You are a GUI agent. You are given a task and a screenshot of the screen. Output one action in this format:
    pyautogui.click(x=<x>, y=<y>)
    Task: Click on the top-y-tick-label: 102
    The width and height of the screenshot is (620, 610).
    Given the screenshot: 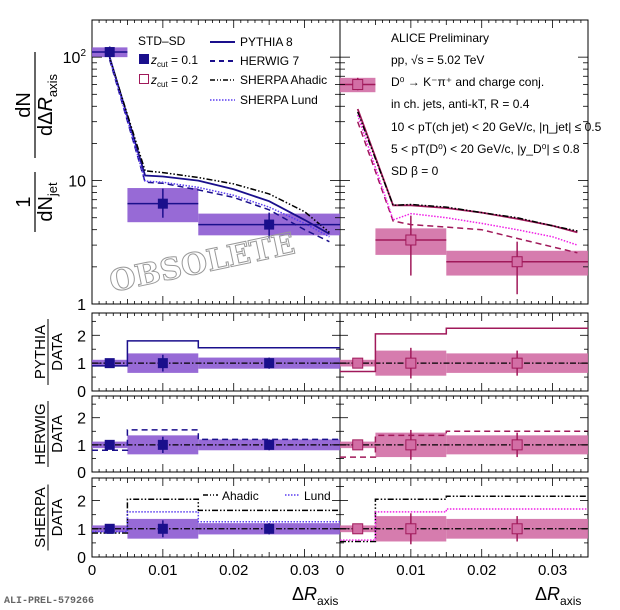 What is the action you would take?
    pyautogui.click(x=75, y=57)
    